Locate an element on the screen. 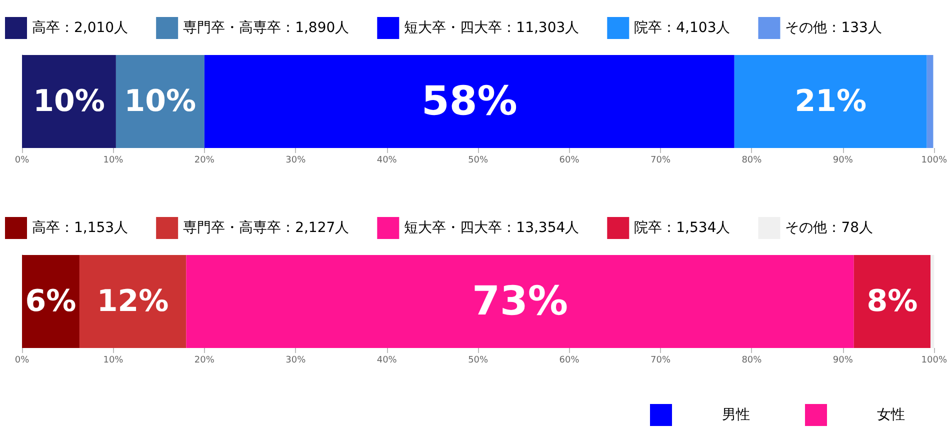 This screenshot has height=438, width=950. data-label: 58% is located at coordinates (470, 101).